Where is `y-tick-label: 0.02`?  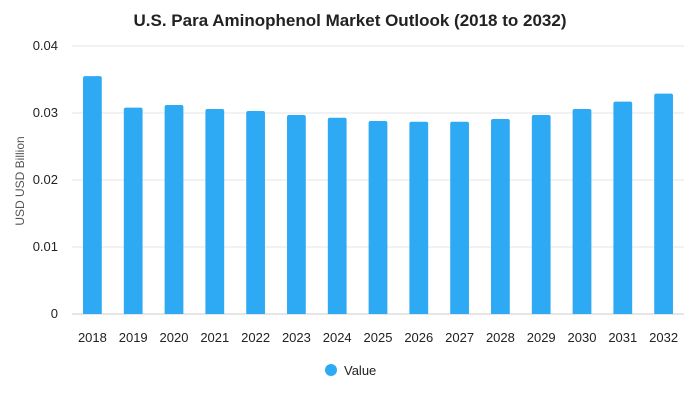 y-tick-label: 0.02 is located at coordinates (45, 179).